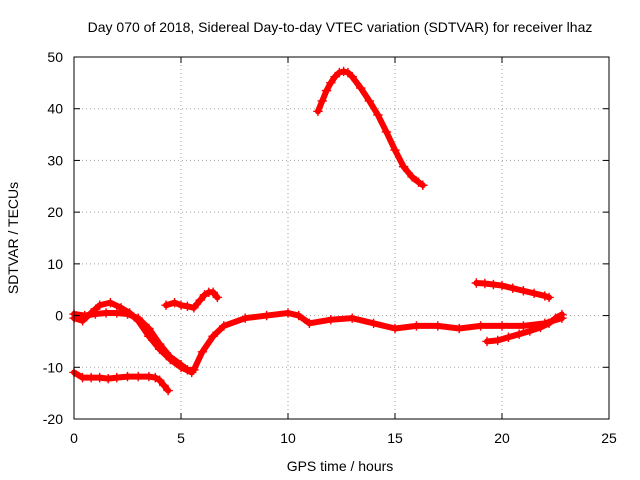 This screenshot has height=480, width=640. Describe the element at coordinates (288, 438) in the screenshot. I see `x-tick-label: 10` at that location.